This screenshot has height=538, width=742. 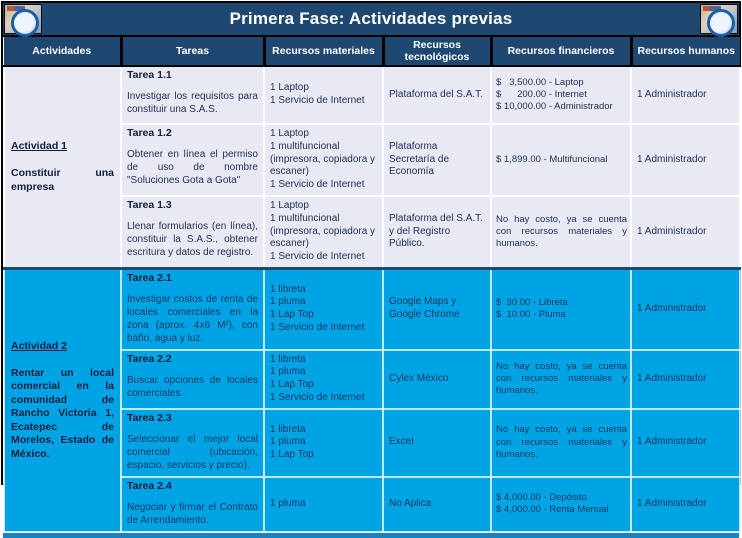 What do you see at coordinates (149, 133) in the screenshot?
I see `task-title: Tarea 1.2` at bounding box center [149, 133].